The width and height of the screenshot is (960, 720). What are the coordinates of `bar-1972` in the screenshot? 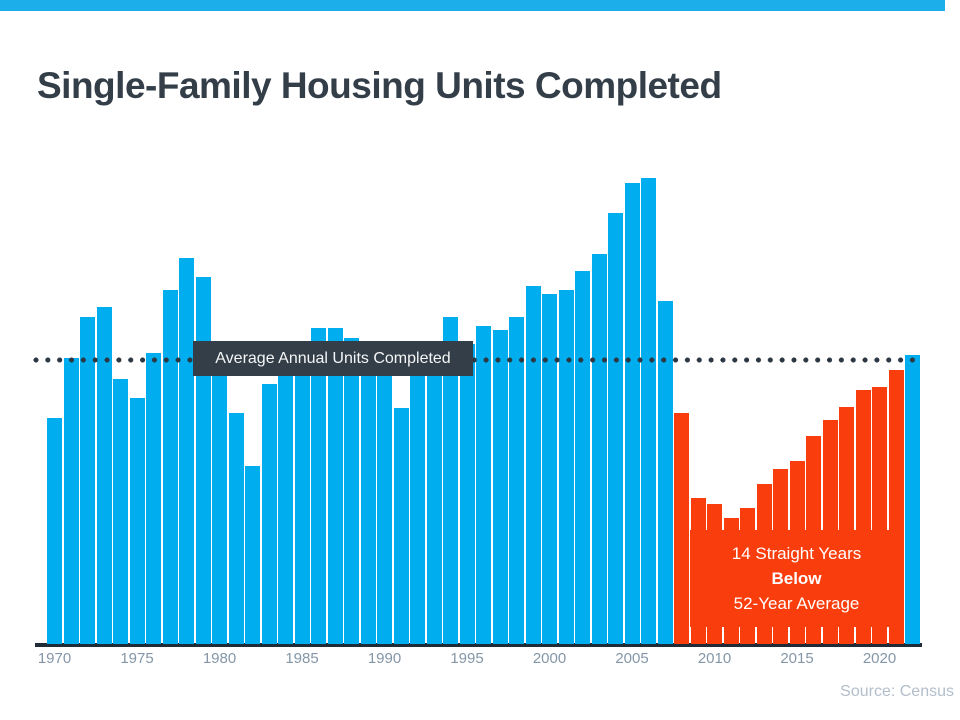 It's located at (87, 480).